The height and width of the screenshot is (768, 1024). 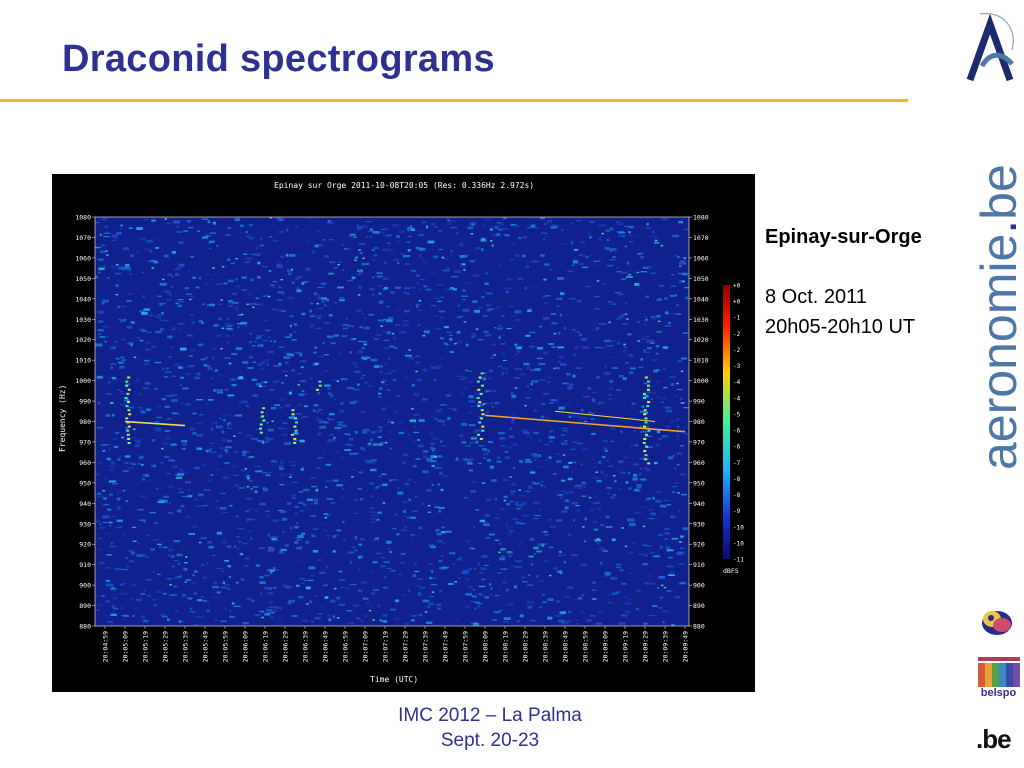 What do you see at coordinates (686, 646) in the screenshot?
I see `x-tick-label: 20:09:49` at bounding box center [686, 646].